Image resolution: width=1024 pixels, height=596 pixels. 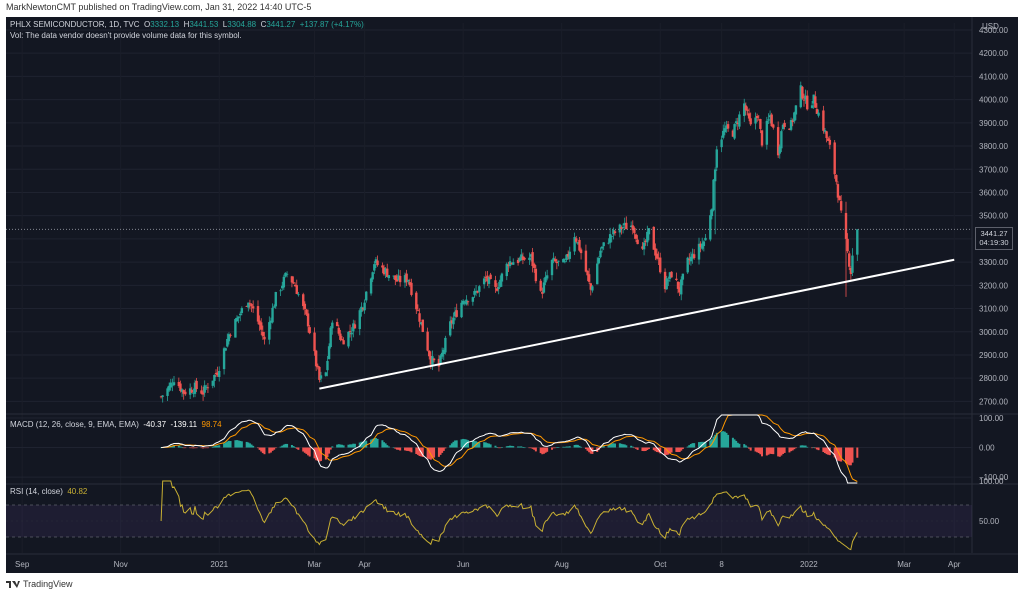 I want to click on footer-brand: TradingView, so click(x=48, y=584).